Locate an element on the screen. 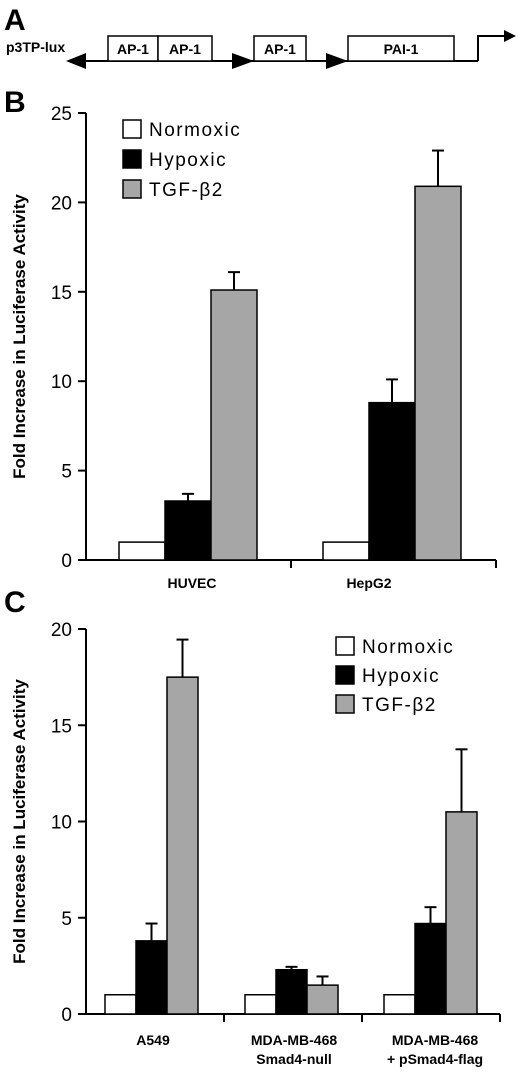 The height and width of the screenshot is (1080, 520). ap1-box-1-label: AP-1 is located at coordinates (133, 49).